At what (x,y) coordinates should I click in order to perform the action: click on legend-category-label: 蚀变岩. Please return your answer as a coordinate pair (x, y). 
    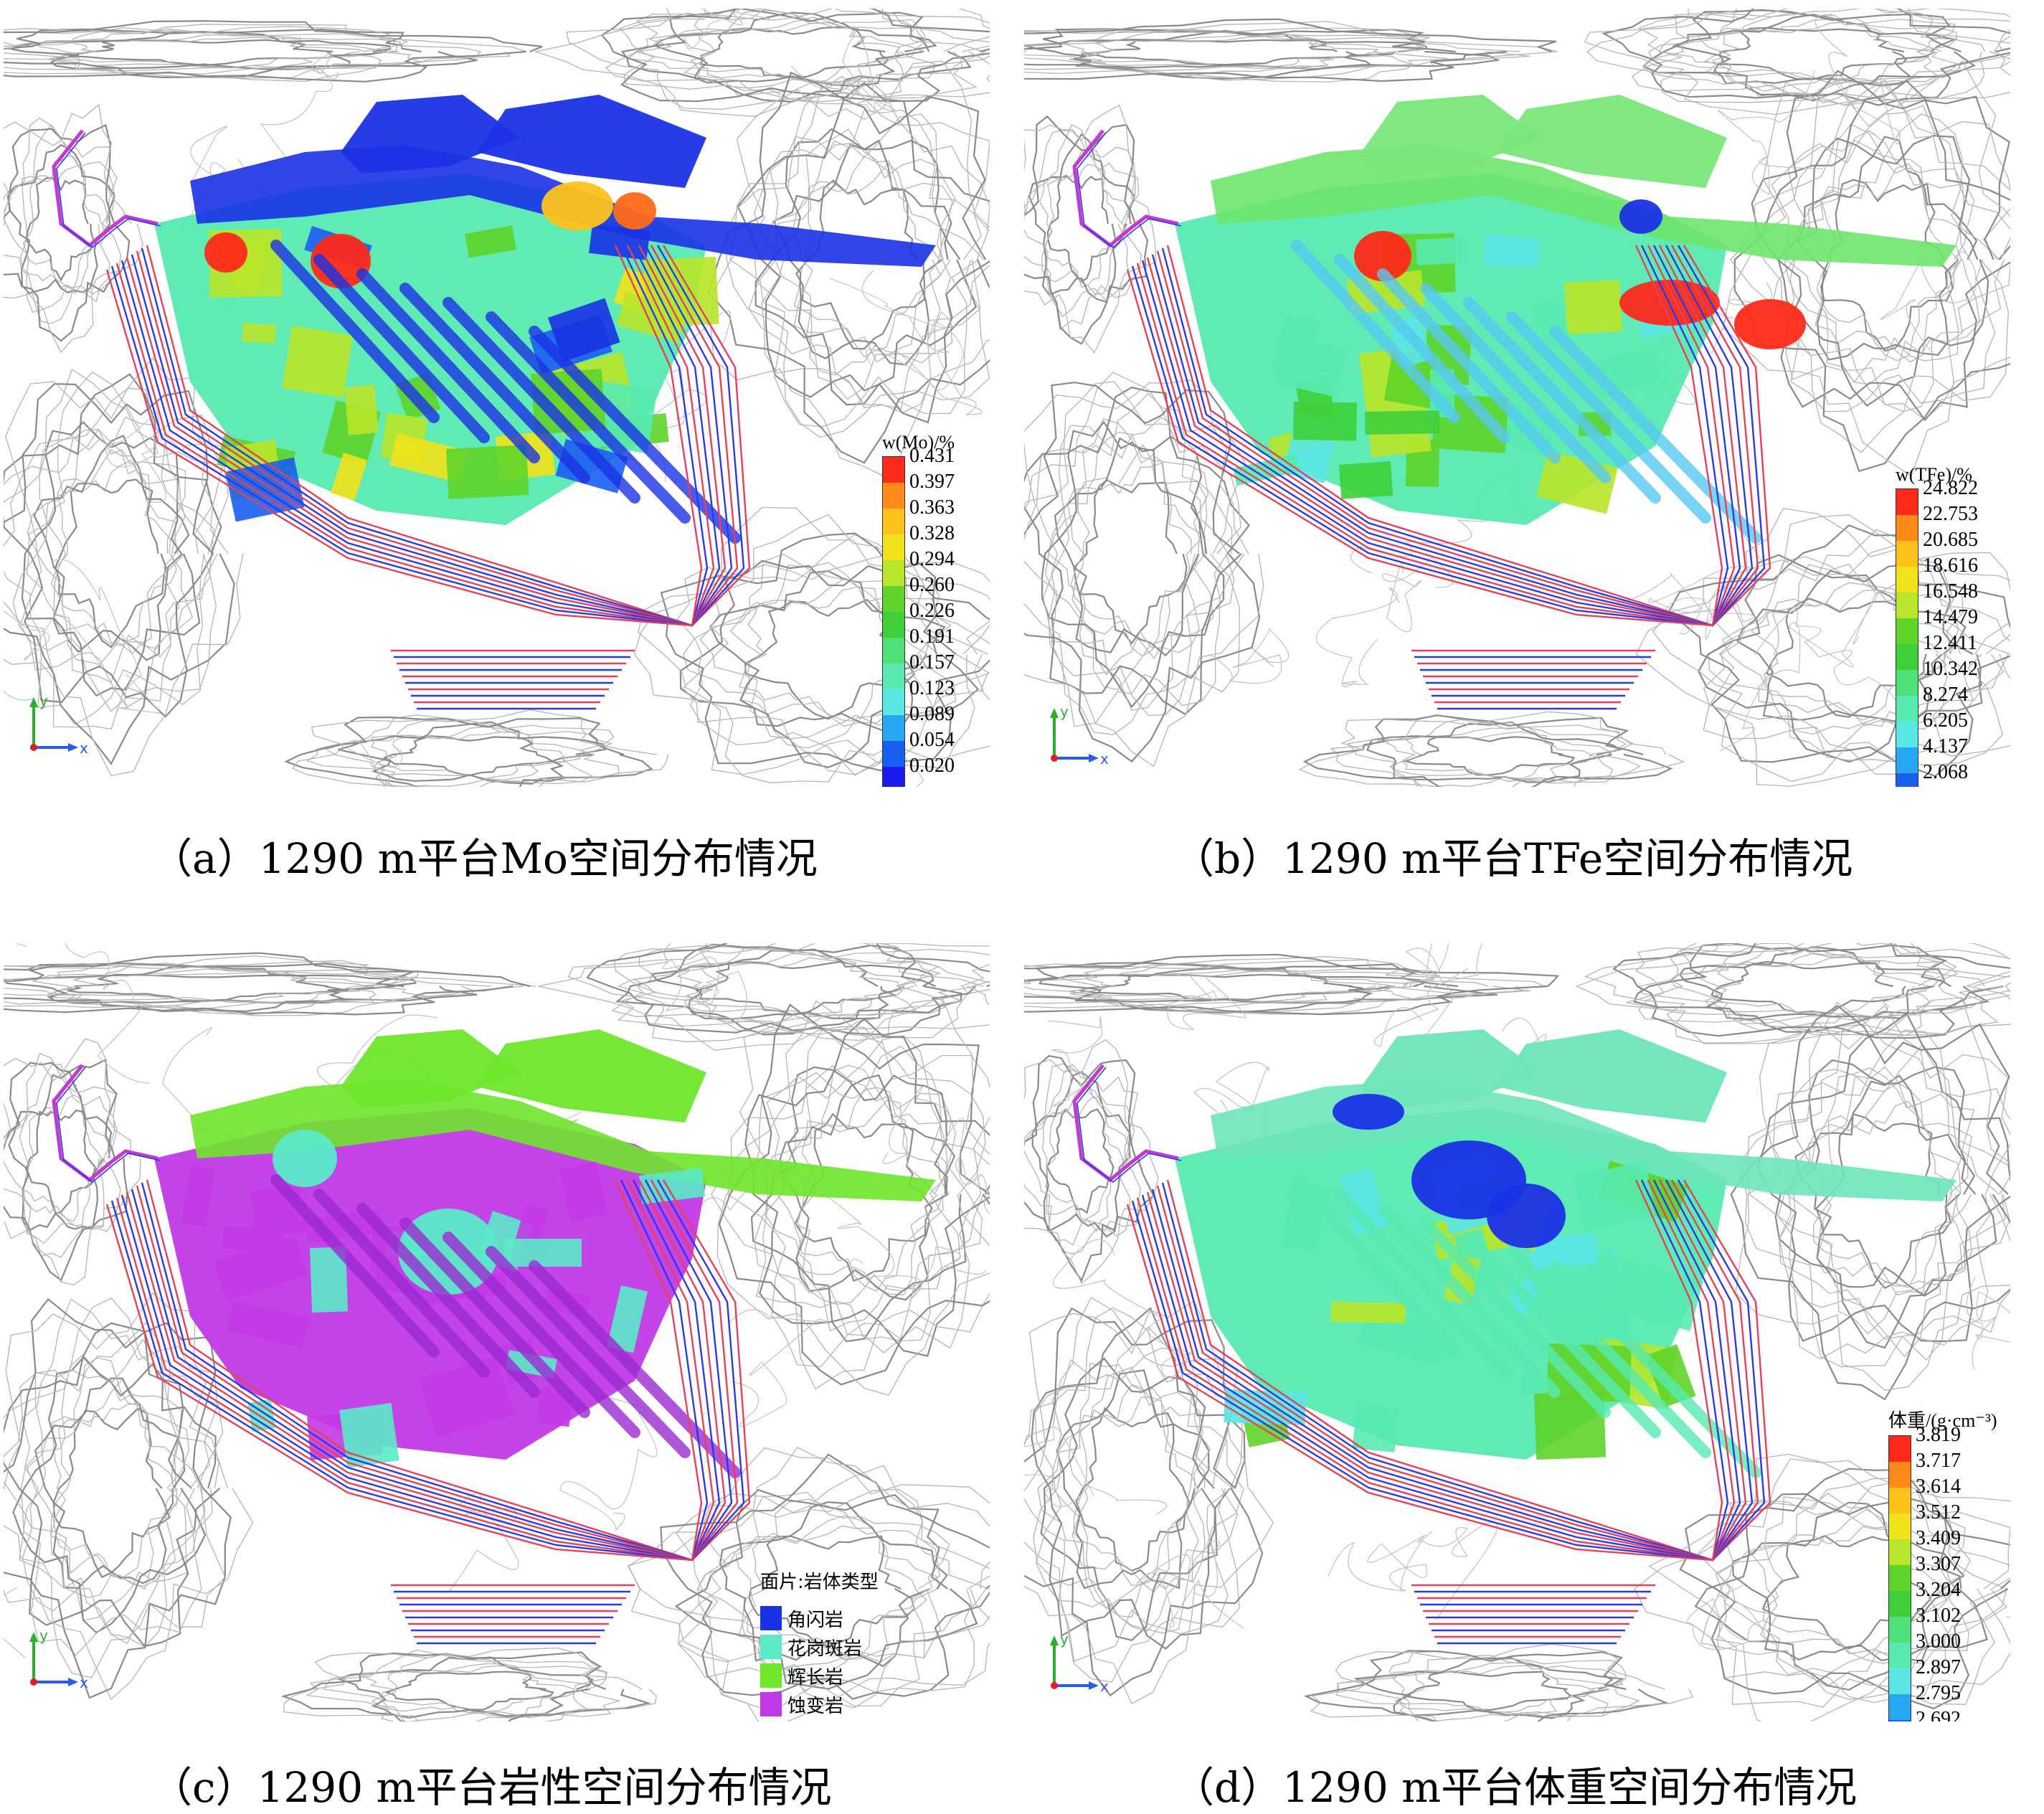
    Looking at the image, I should click on (815, 1706).